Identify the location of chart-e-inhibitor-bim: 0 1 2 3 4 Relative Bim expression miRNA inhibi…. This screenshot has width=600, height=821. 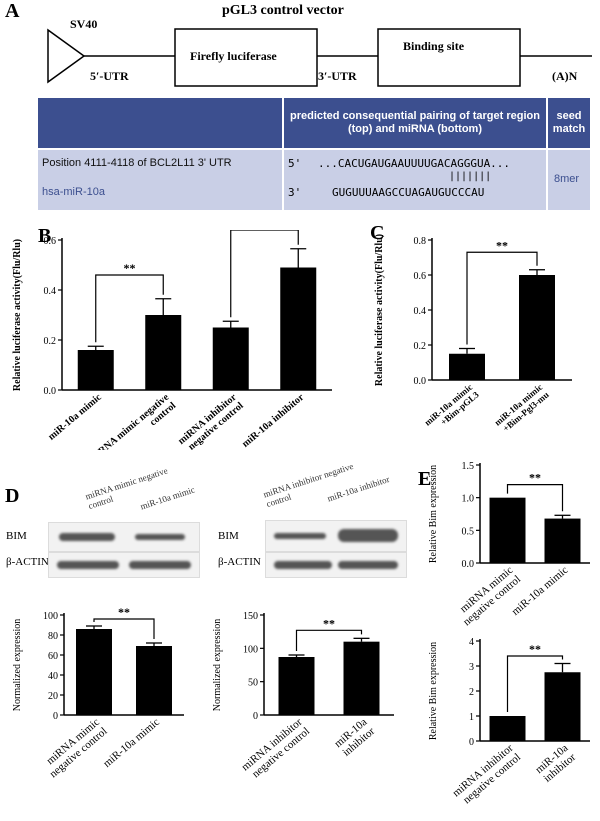
(509, 721).